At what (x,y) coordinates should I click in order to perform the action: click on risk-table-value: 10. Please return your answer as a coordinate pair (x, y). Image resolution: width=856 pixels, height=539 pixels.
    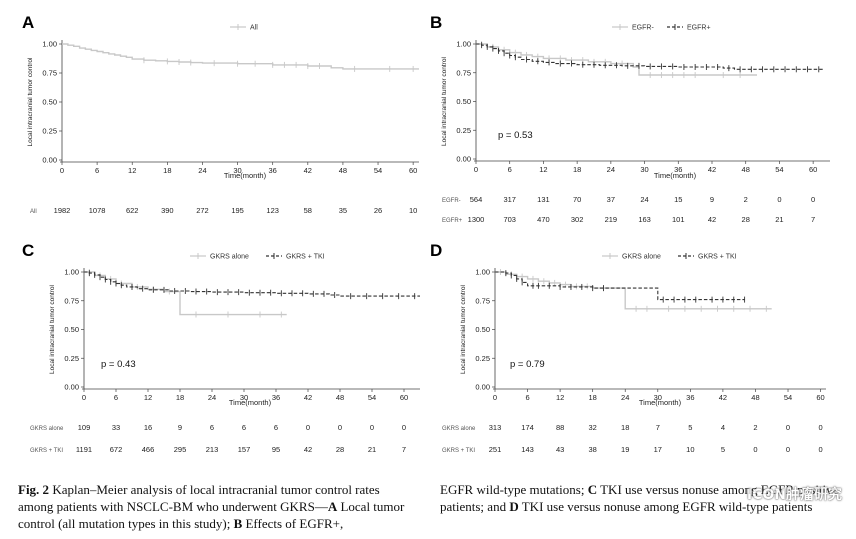
    Looking at the image, I should click on (413, 210).